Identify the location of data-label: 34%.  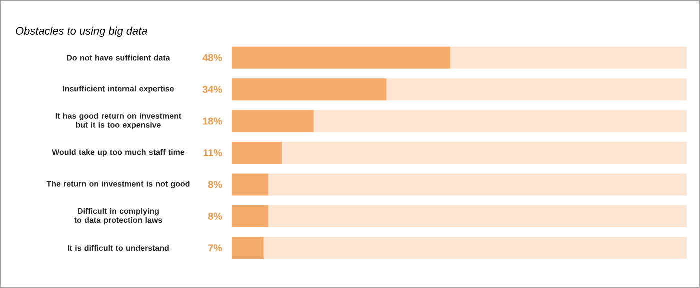
(212, 90).